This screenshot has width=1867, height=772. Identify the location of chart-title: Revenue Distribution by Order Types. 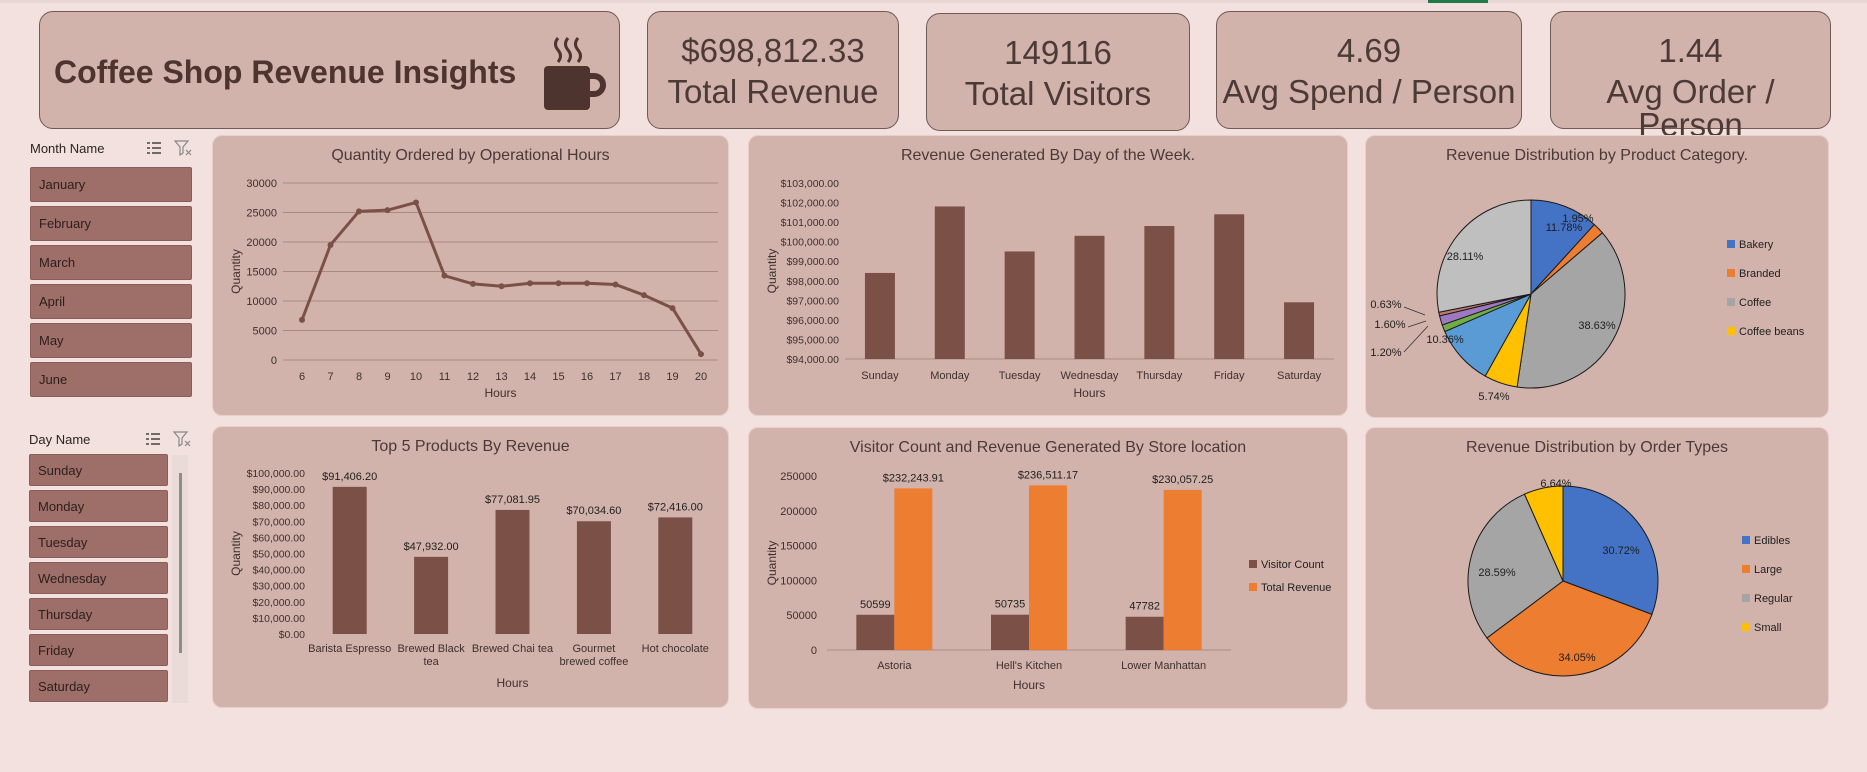
(1597, 447).